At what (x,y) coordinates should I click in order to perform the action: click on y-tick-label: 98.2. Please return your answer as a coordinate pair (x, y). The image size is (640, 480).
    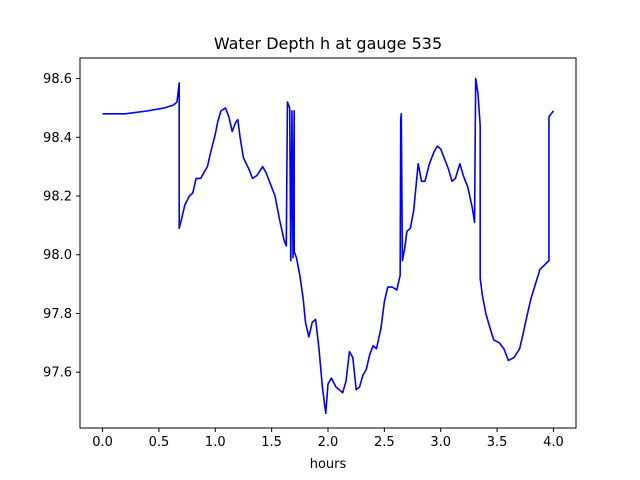
    Looking at the image, I should click on (57, 197).